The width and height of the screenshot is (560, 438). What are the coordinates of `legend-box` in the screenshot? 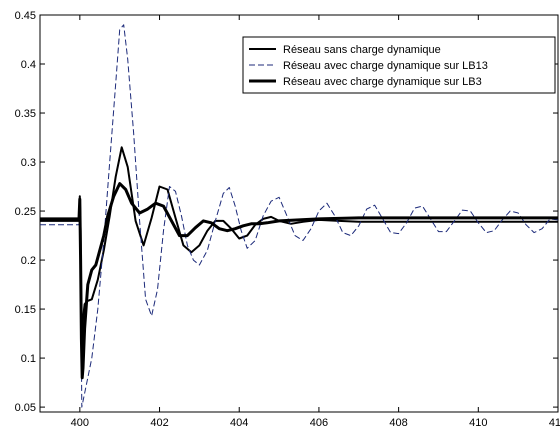 It's located at (399, 65).